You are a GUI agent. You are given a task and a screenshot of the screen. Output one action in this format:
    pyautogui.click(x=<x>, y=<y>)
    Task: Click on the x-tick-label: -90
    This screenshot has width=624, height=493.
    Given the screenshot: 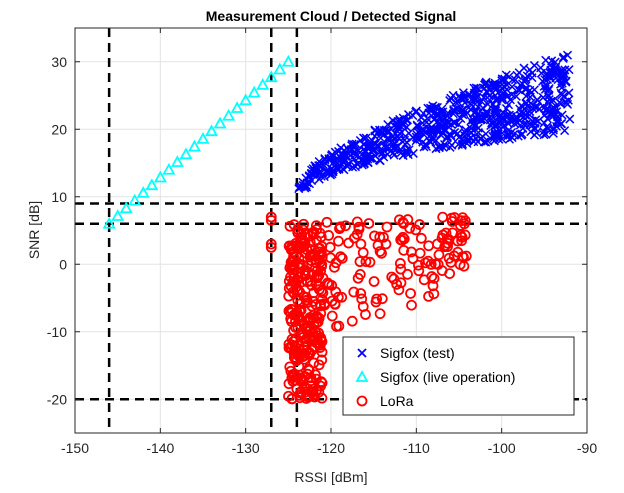 What is the action you would take?
    pyautogui.click(x=587, y=448)
    